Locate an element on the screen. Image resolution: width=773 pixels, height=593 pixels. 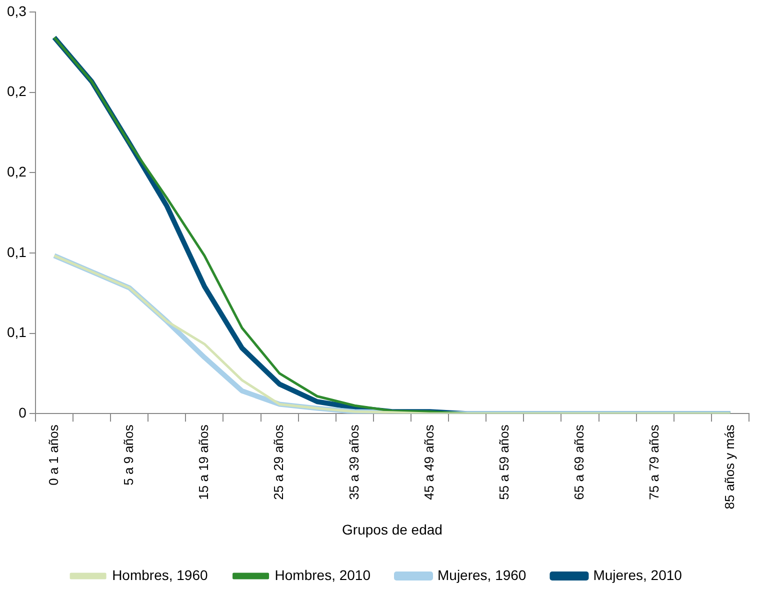
y-tick-label: 0,3 is located at coordinates (16, 10).